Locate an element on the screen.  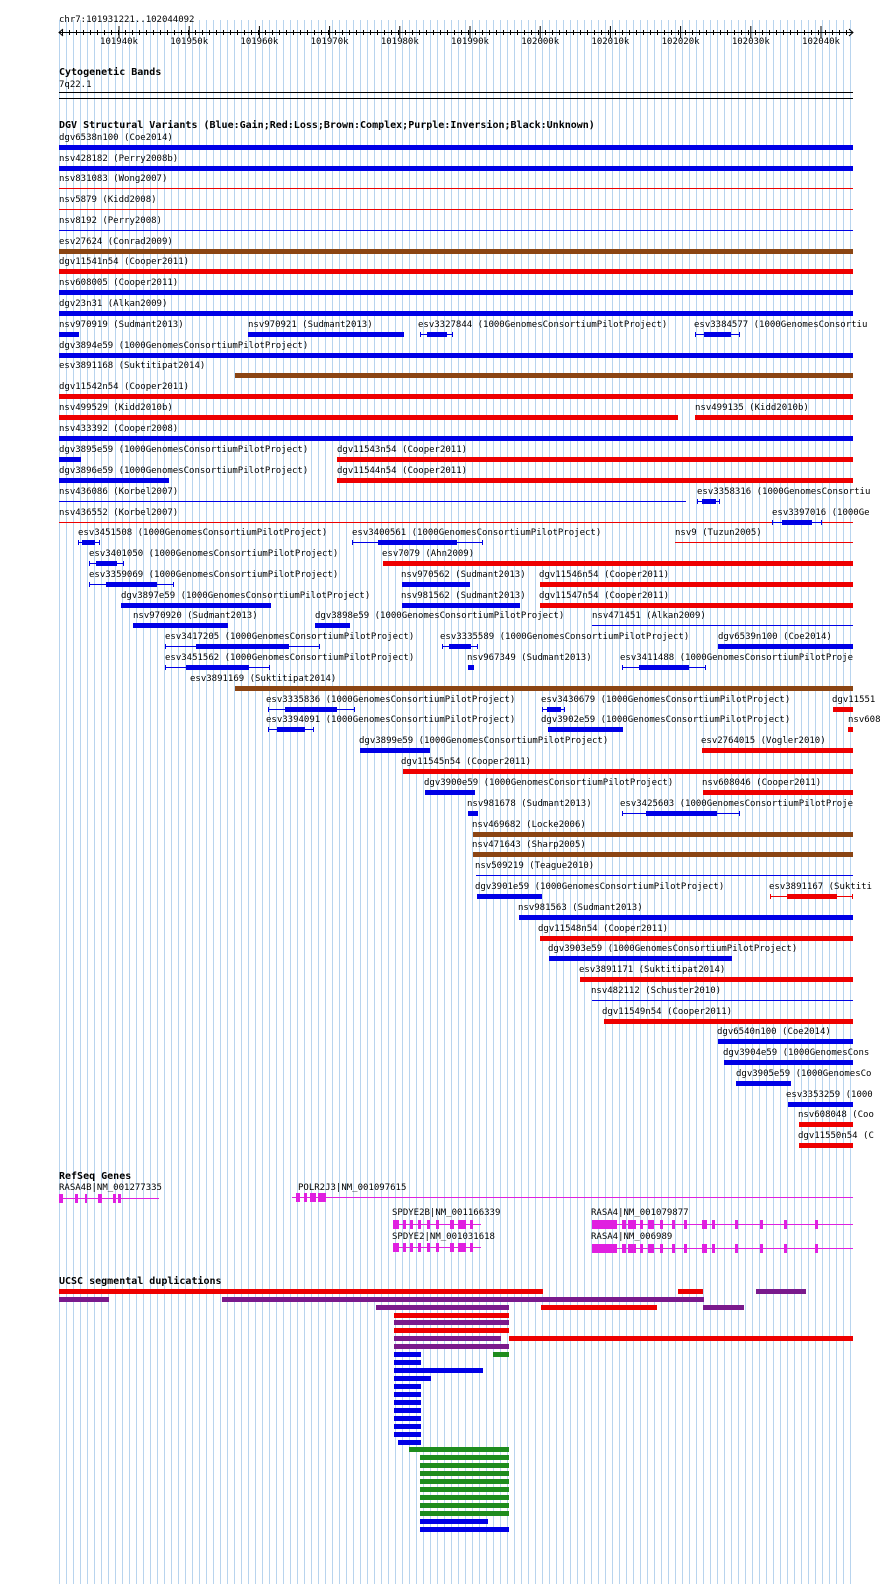
refseq-gene-intron-line is located at coordinates (722, 1248).